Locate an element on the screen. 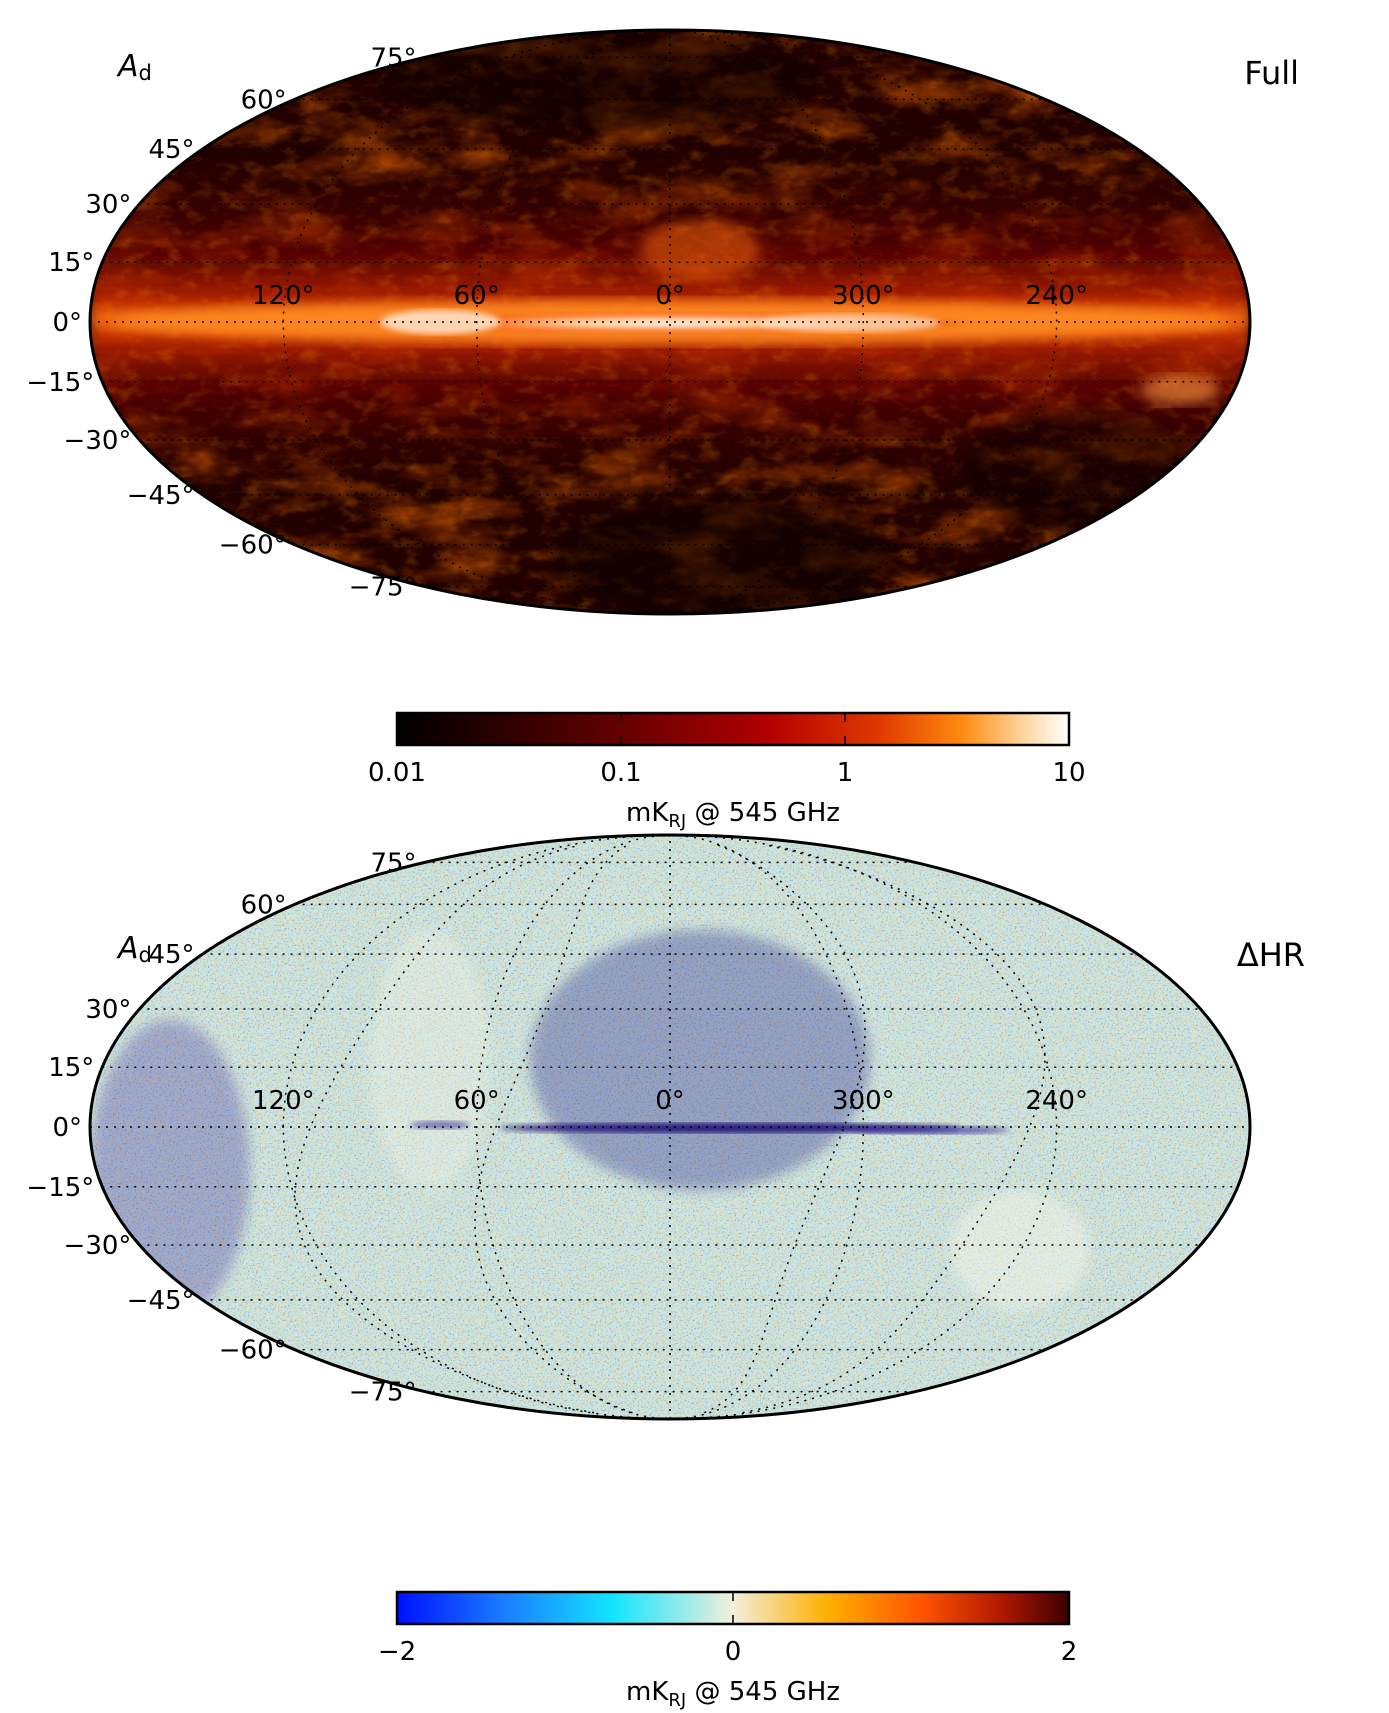  full-map-longitude-labels: 120° 60° 0° 300° 240° is located at coordinates (670, 296).